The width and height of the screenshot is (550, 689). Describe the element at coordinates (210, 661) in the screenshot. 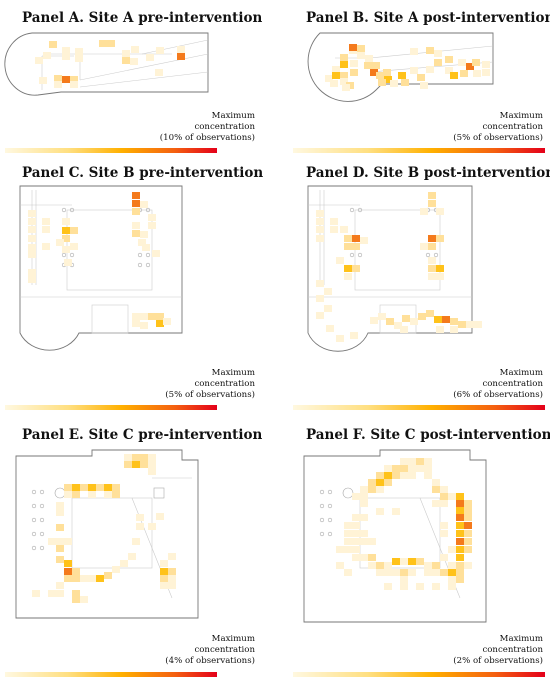

I see `legend-line-3: (4% of observations)` at that location.